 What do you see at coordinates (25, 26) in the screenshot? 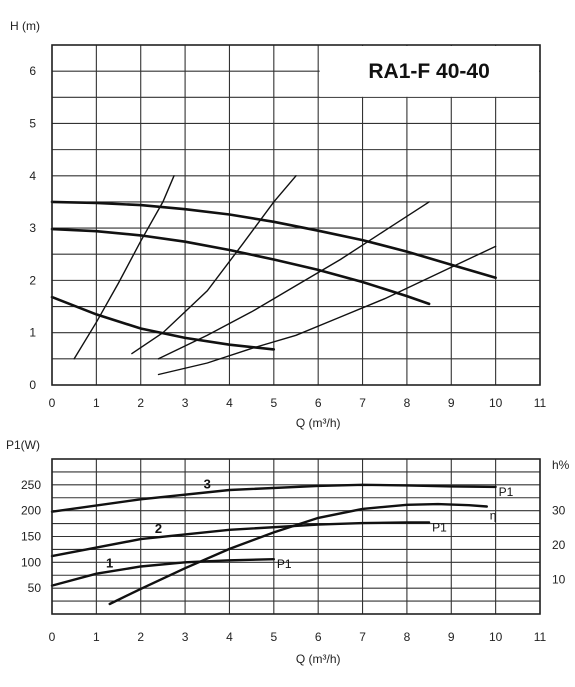
I see `head-axis-label: H (m)` at bounding box center [25, 26].